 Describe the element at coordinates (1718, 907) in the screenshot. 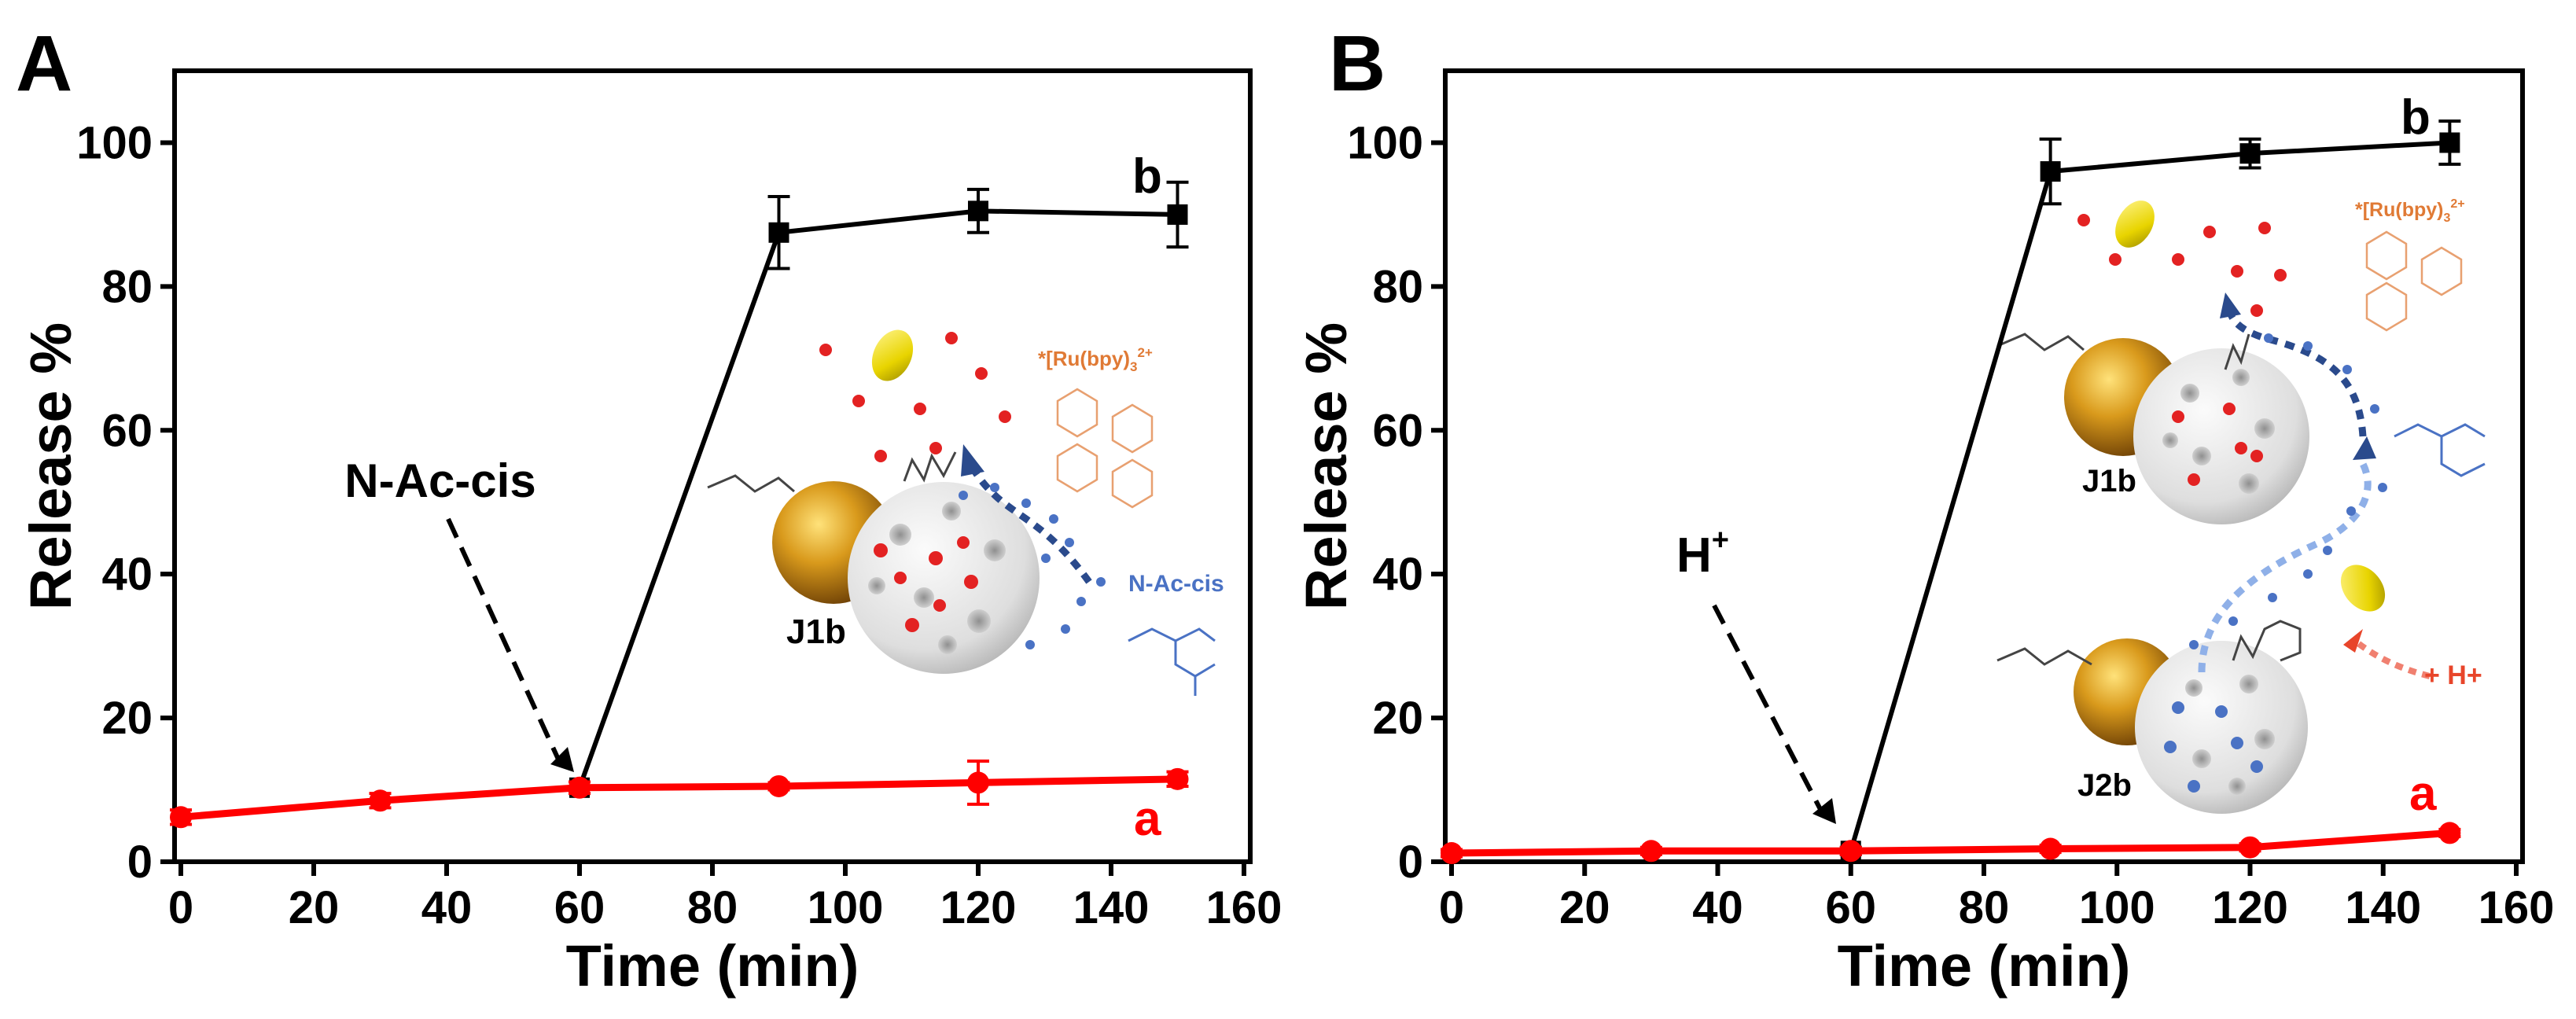

I see `panel-b-x-tick-label: 40` at that location.